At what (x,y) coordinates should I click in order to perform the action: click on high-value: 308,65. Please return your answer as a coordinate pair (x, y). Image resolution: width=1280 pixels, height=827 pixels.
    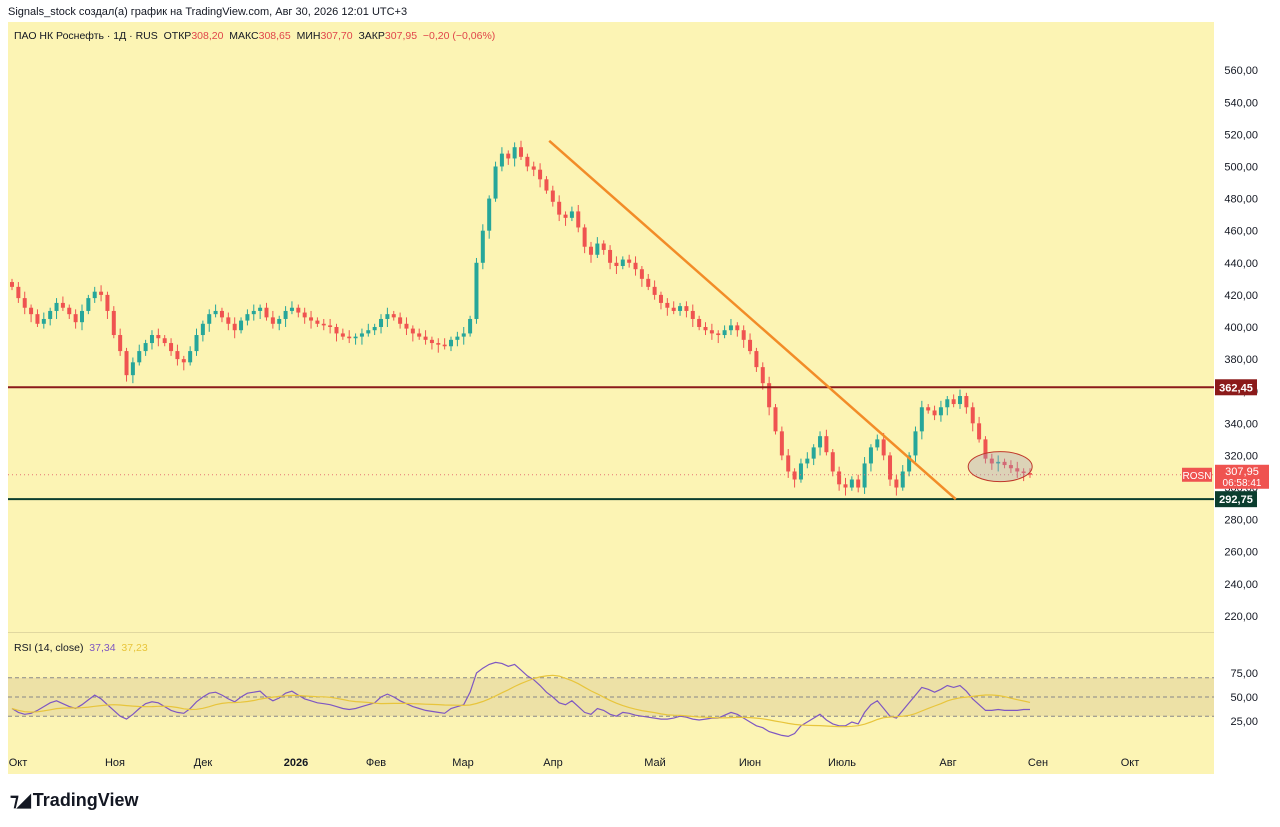
    Looking at the image, I should click on (274, 36).